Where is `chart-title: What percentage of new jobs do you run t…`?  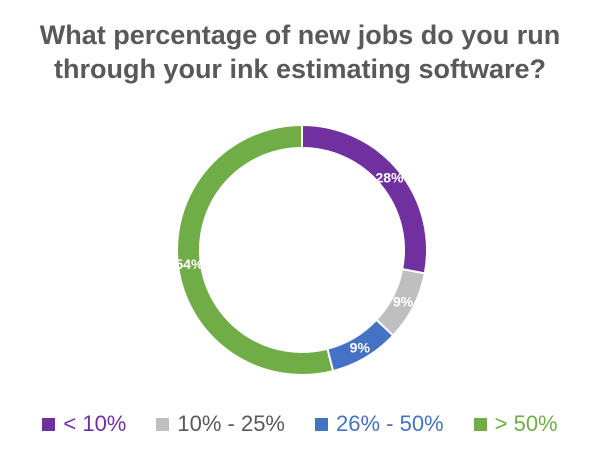 chart-title: What percentage of new jobs do you run t… is located at coordinates (300, 52).